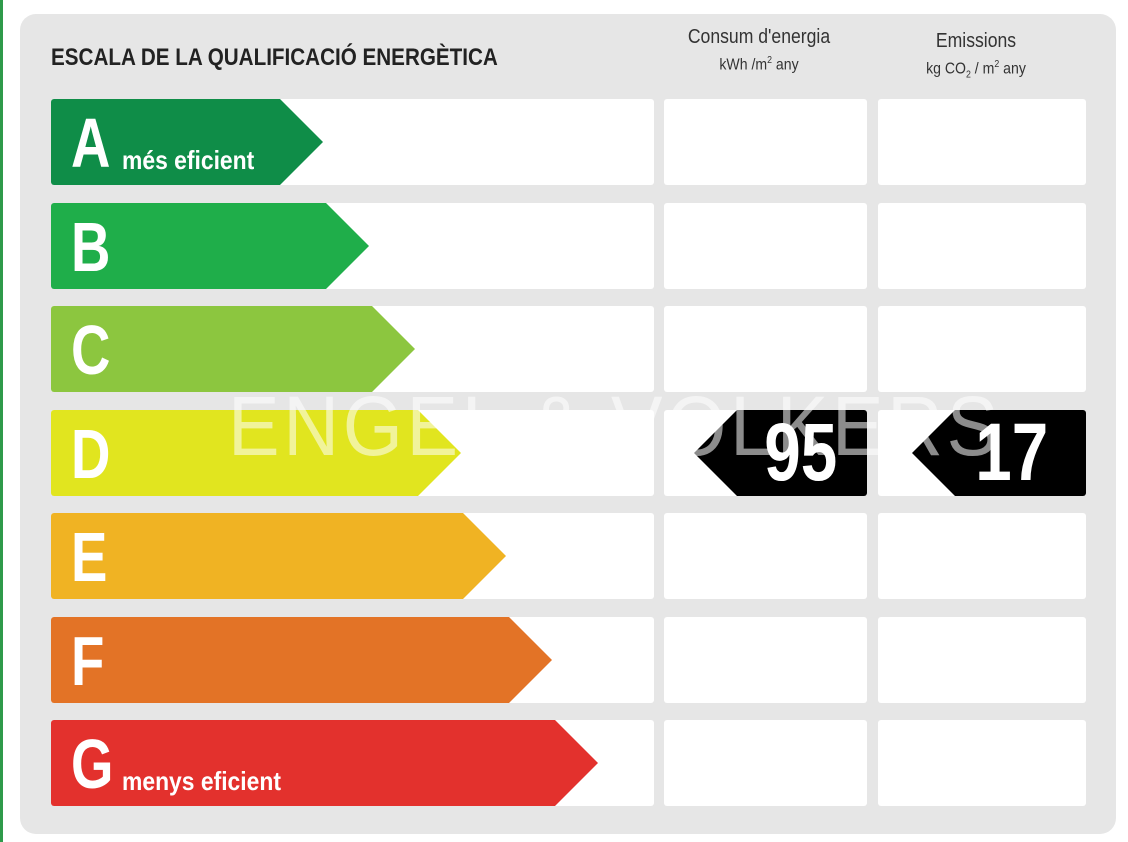  Describe the element at coordinates (278, 556) in the screenshot. I see `rating-arrow-e: E` at that location.